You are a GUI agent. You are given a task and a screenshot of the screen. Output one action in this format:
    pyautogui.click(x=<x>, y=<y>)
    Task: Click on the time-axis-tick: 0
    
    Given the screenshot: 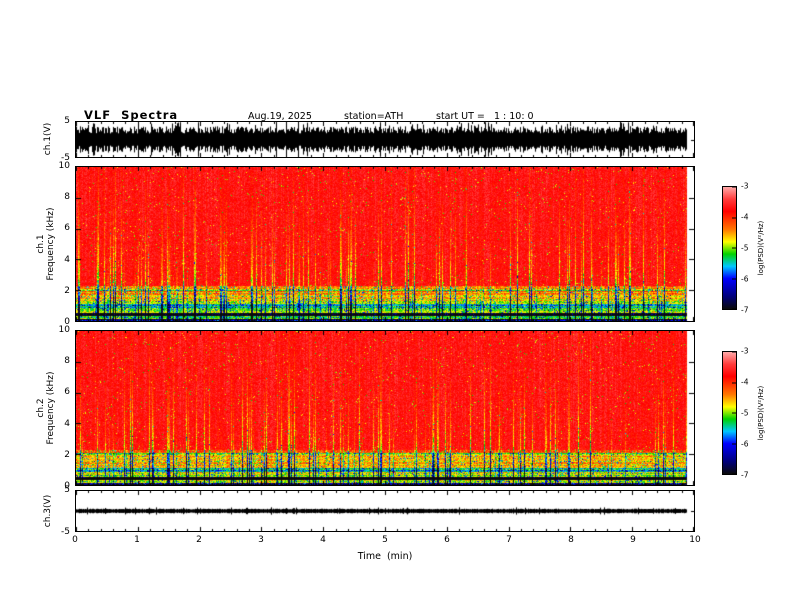 What is the action you would take?
    pyautogui.click(x=75, y=540)
    